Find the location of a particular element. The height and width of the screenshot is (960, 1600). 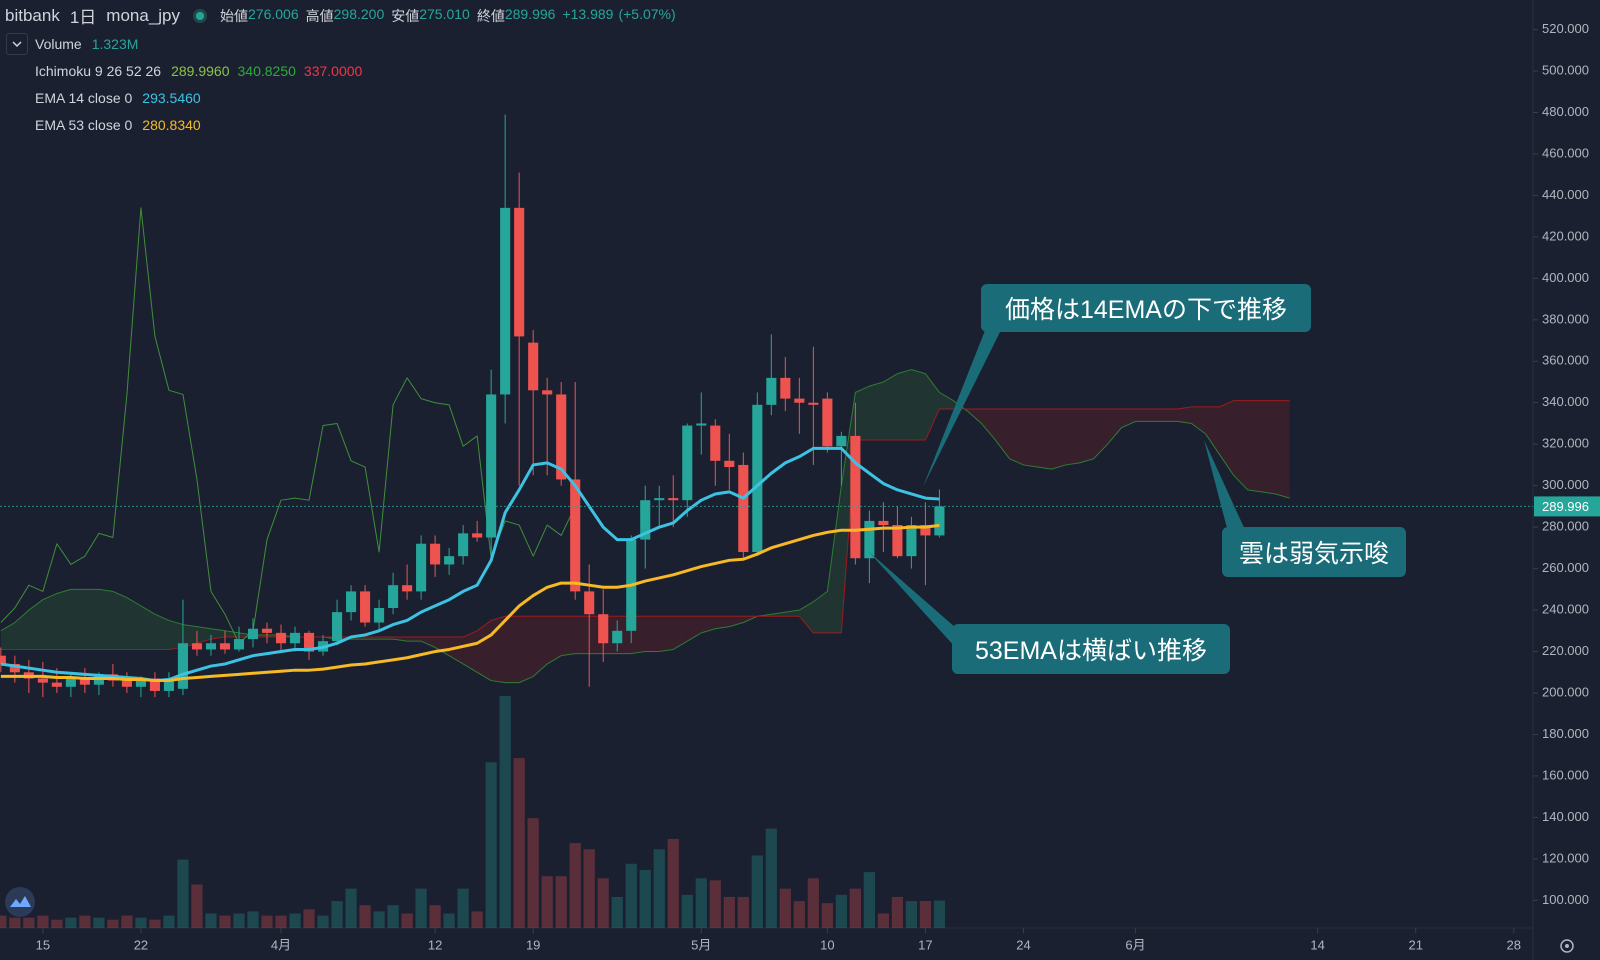

ohlc-label: 始値 is located at coordinates (234, 15).